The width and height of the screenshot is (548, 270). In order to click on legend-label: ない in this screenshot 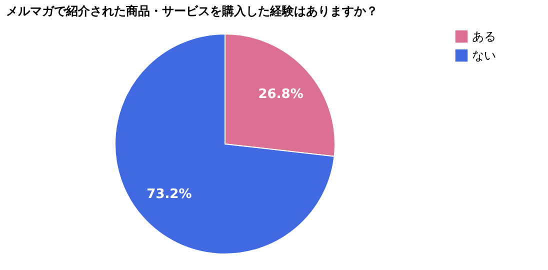, I will do `click(484, 55)`.